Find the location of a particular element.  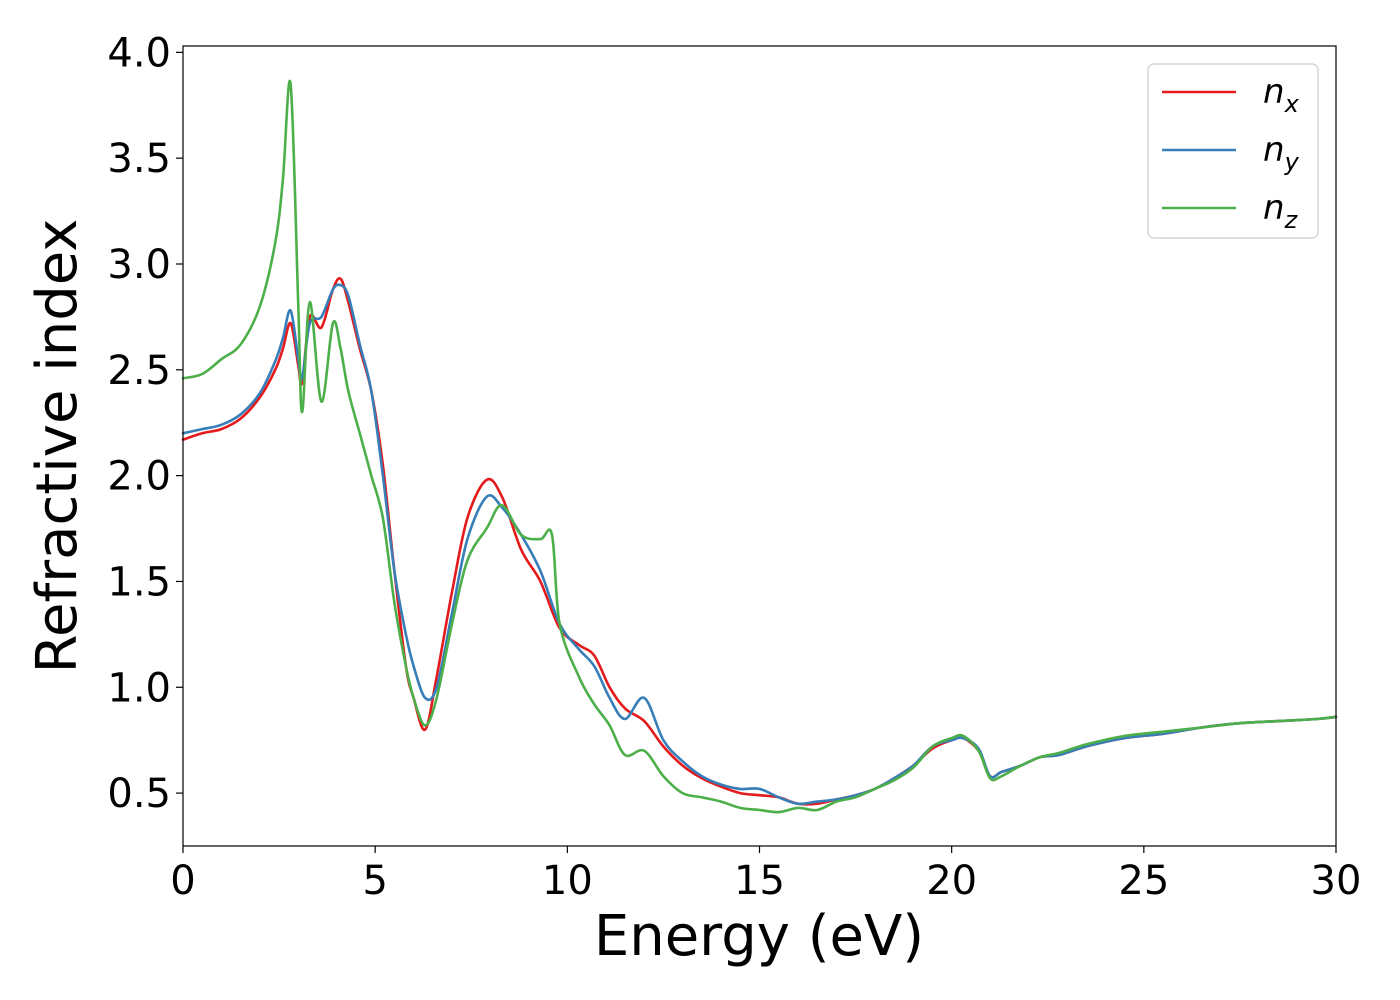

y-tick-label: 1.5 is located at coordinates (139, 582).